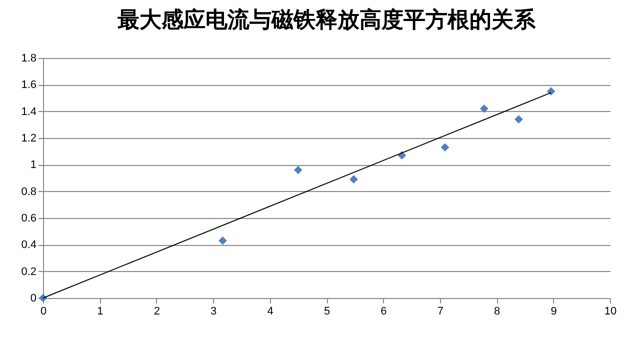 Image resolution: width=634 pixels, height=343 pixels. I want to click on y-tick-label: 1.4, so click(28, 112).